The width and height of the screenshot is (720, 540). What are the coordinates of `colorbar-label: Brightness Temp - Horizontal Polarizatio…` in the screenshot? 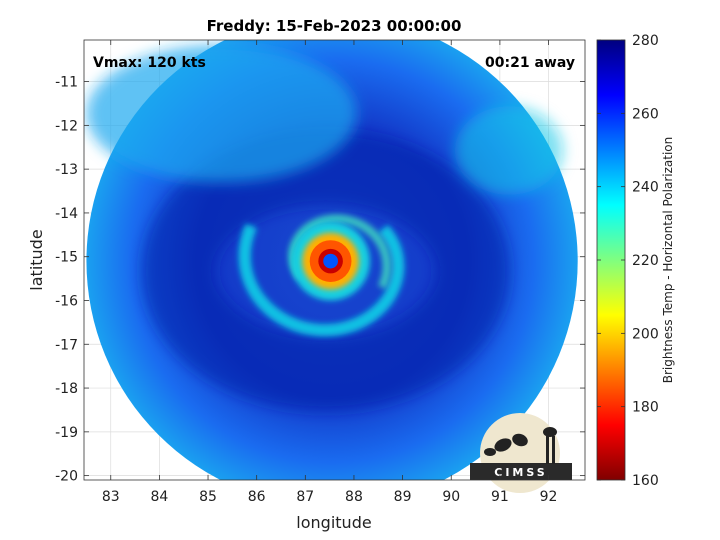 It's located at (668, 260).